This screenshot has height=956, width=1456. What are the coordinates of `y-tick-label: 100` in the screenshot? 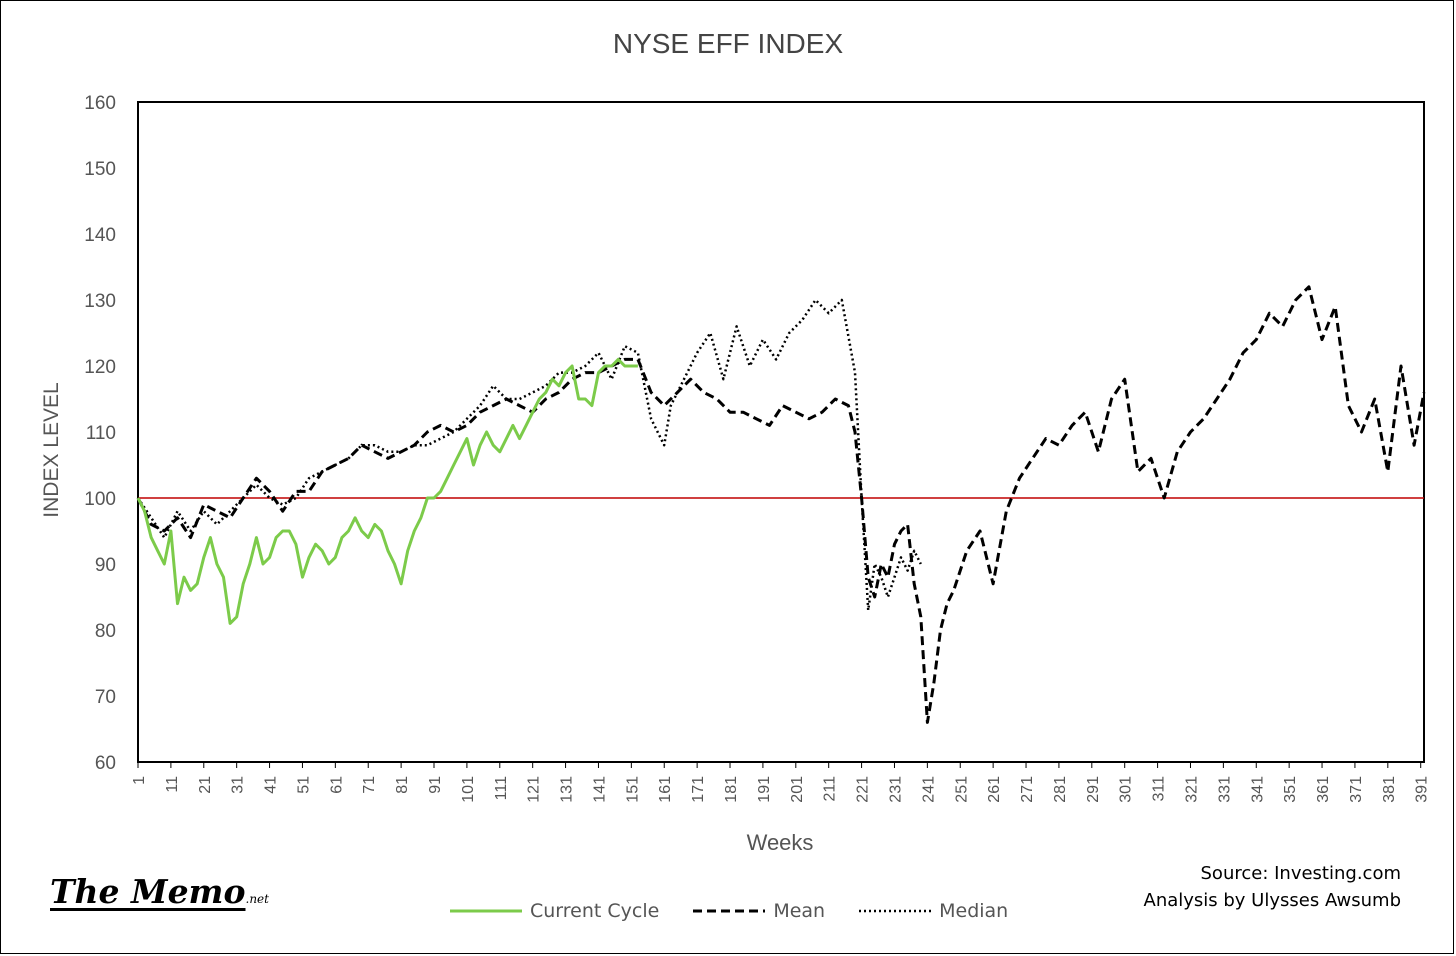 It's located at (100, 499).